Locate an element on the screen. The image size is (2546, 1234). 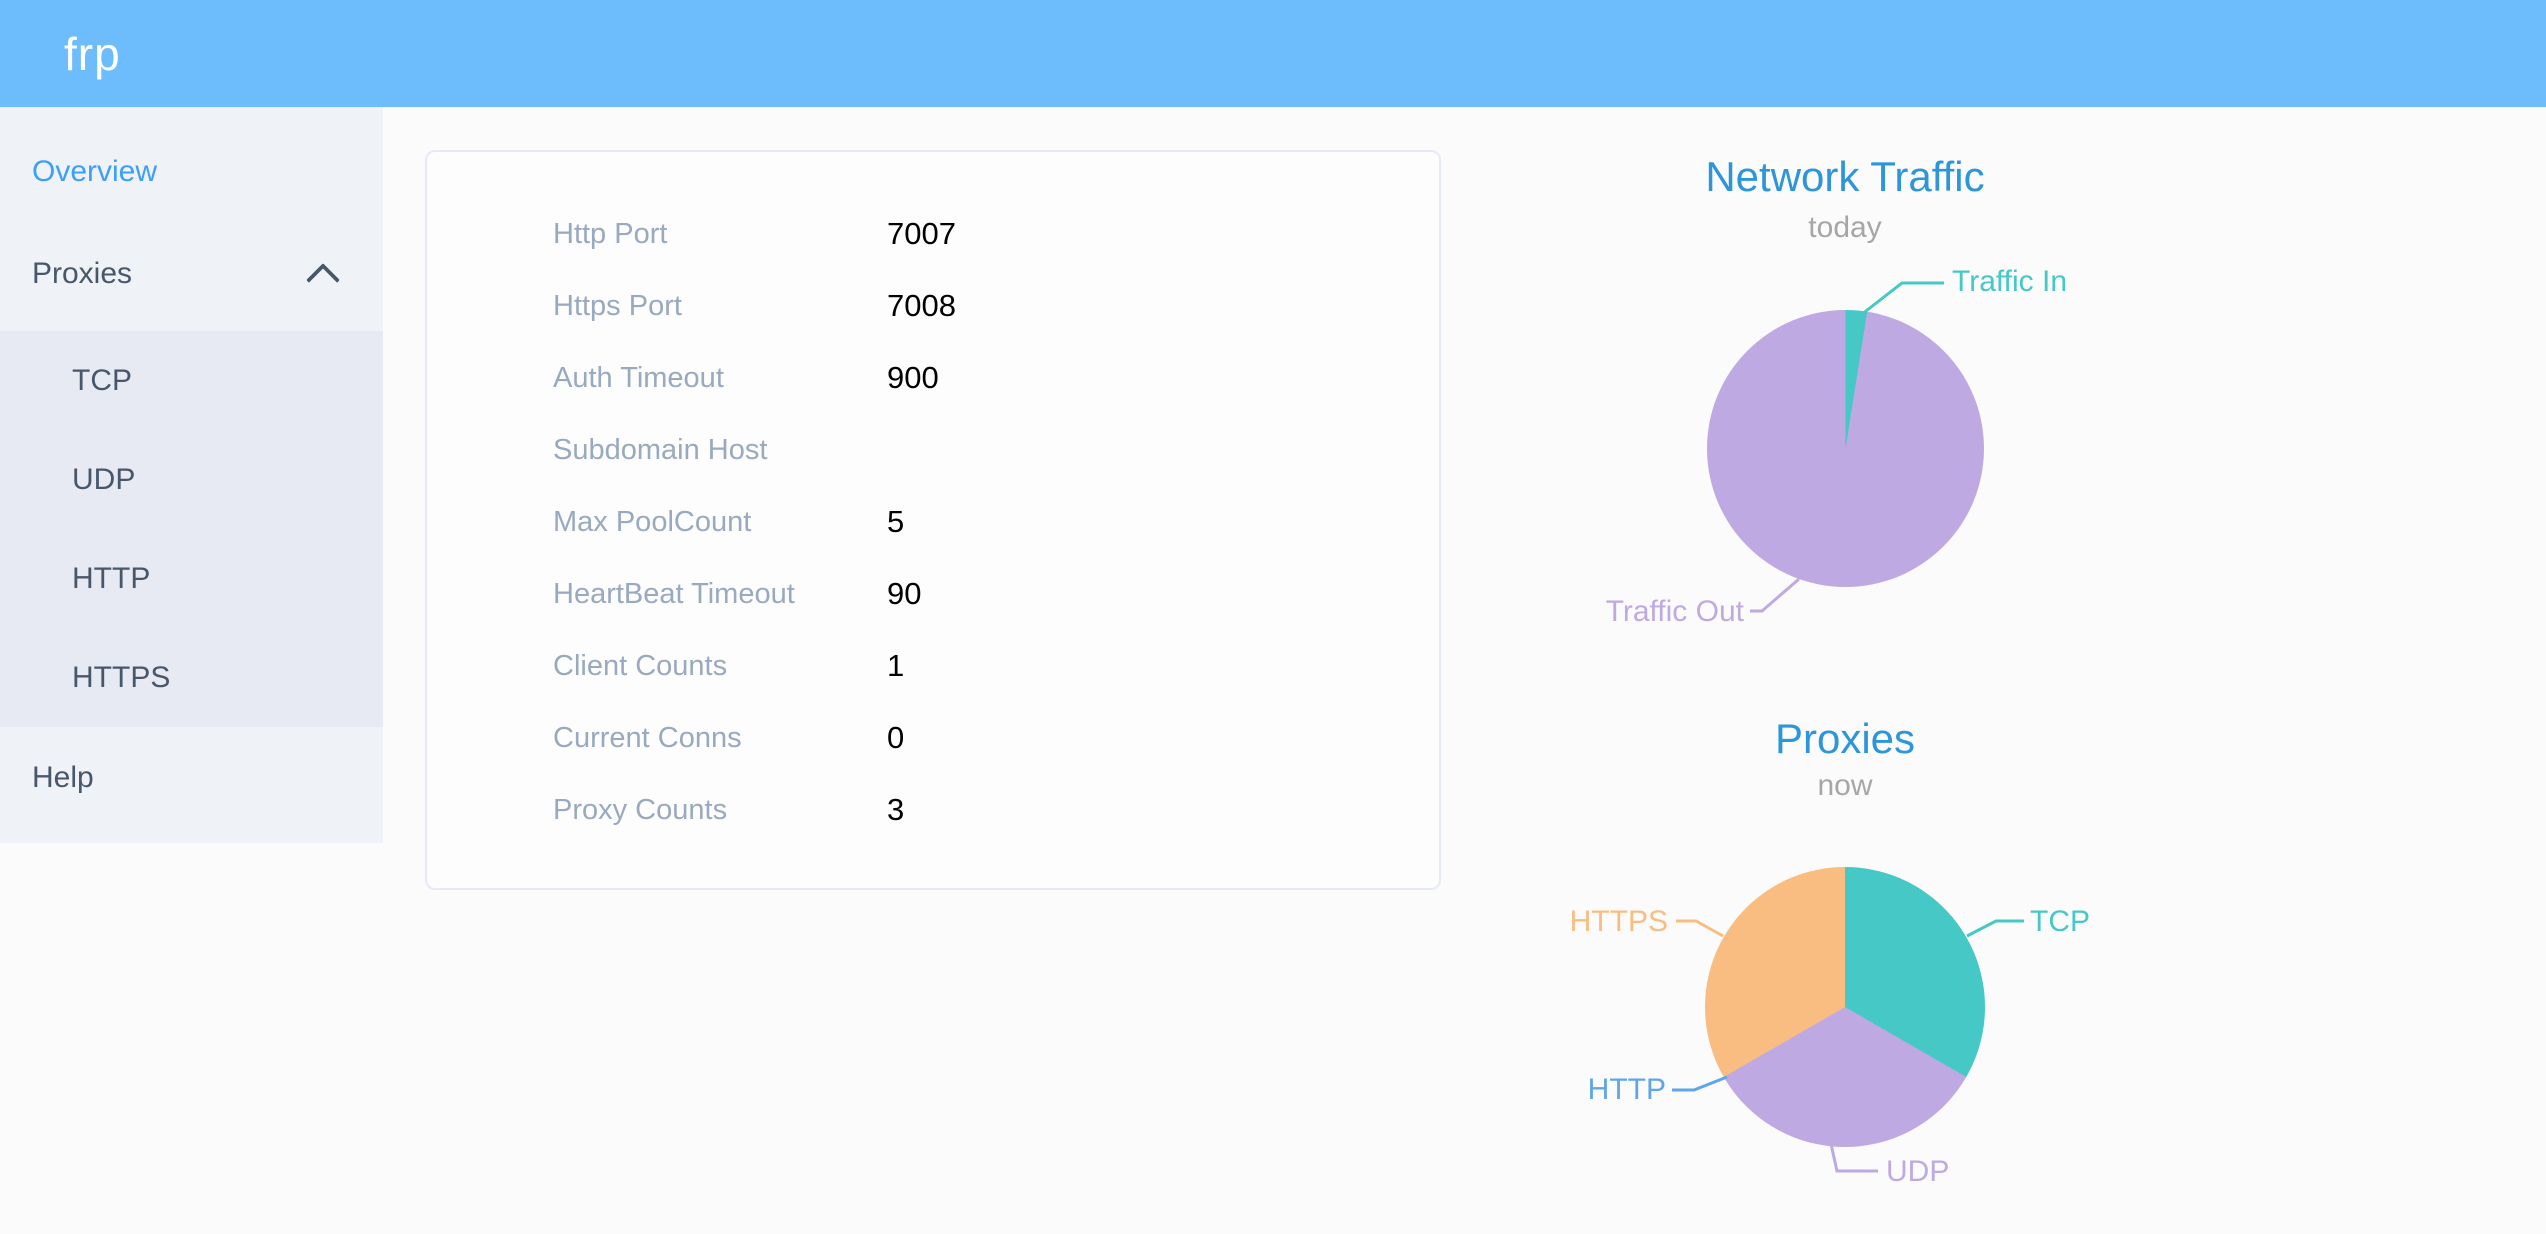
sidebar-item-label: TCP is located at coordinates (102, 380).